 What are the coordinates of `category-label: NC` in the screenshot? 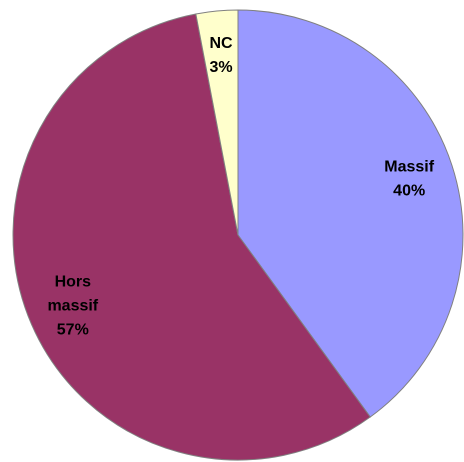 It's located at (222, 43).